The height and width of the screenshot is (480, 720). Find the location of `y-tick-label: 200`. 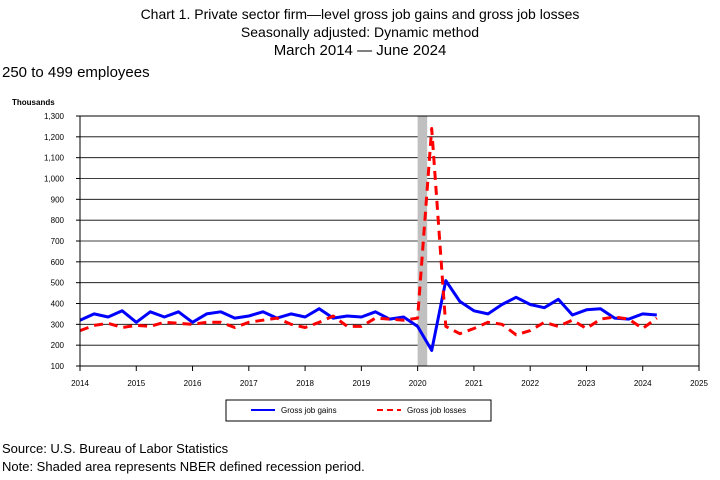

y-tick-label: 200 is located at coordinates (58, 345).